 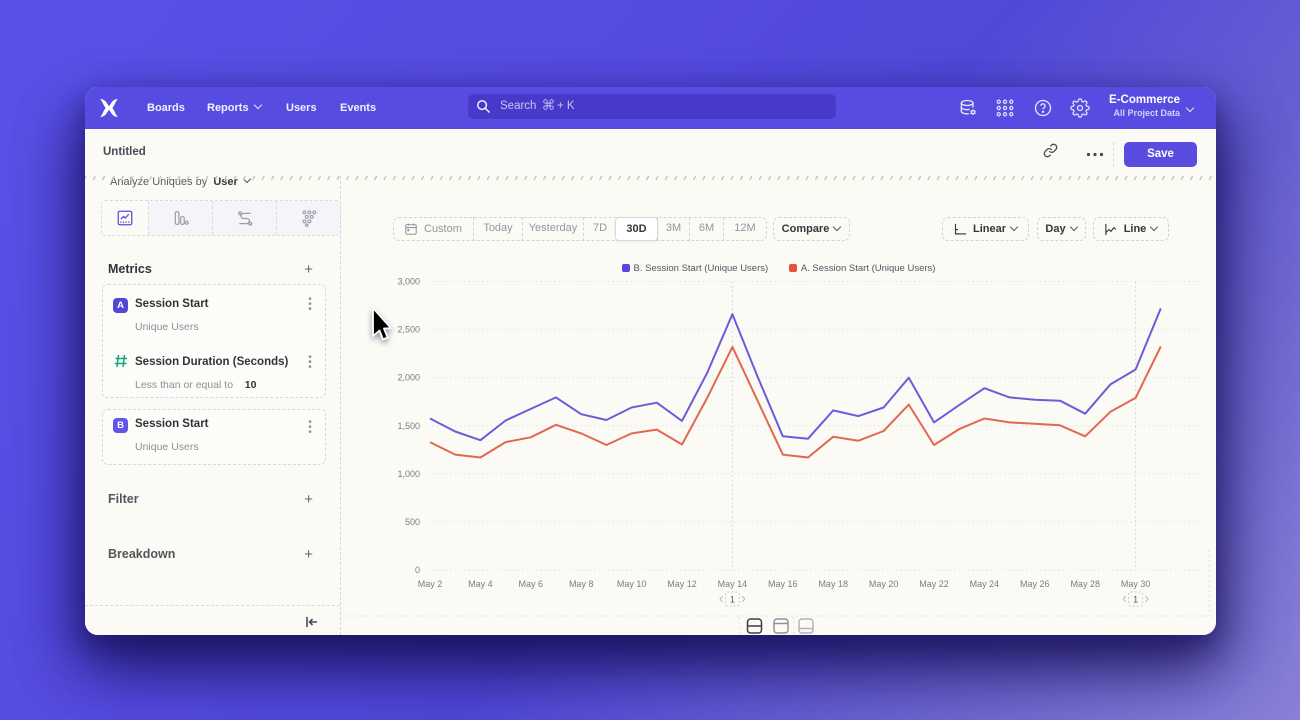 I want to click on svg-text: May 16, so click(x=783, y=584).